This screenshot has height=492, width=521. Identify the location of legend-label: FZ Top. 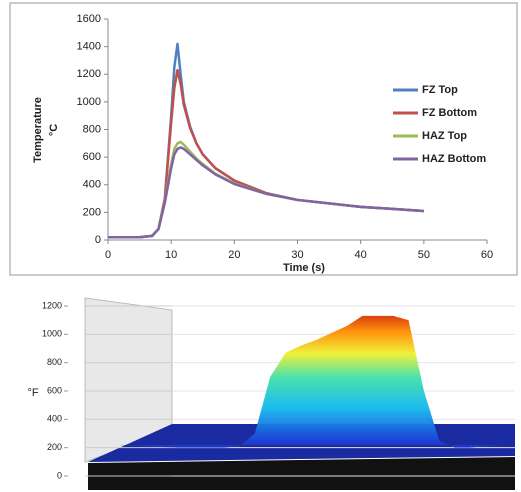
(440, 90).